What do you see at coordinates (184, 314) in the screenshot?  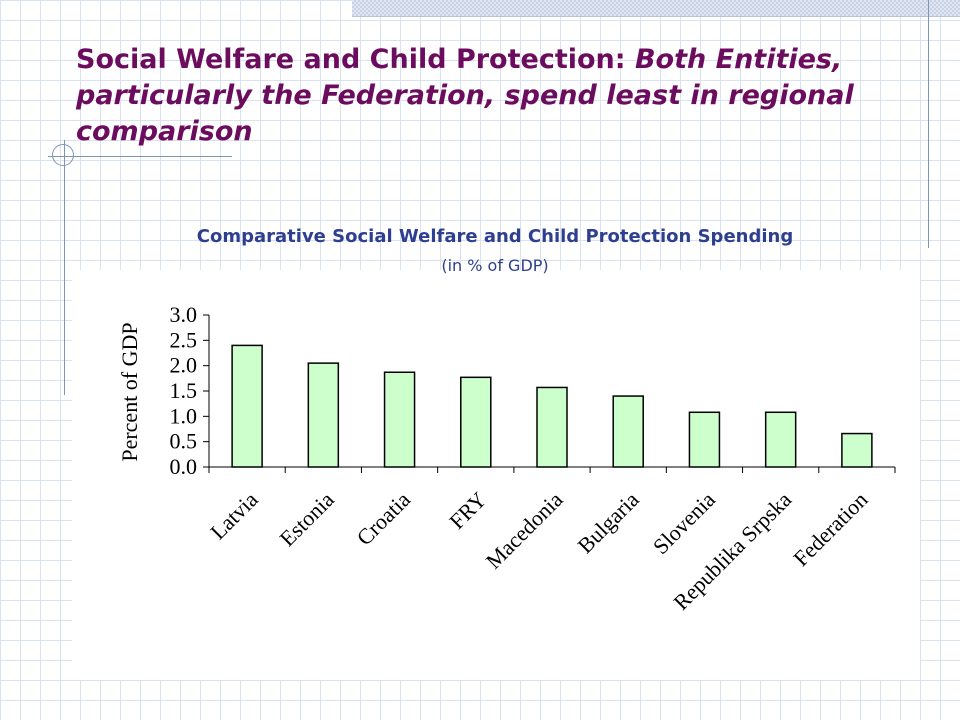 I see `y-tick-label: 3.0` at bounding box center [184, 314].